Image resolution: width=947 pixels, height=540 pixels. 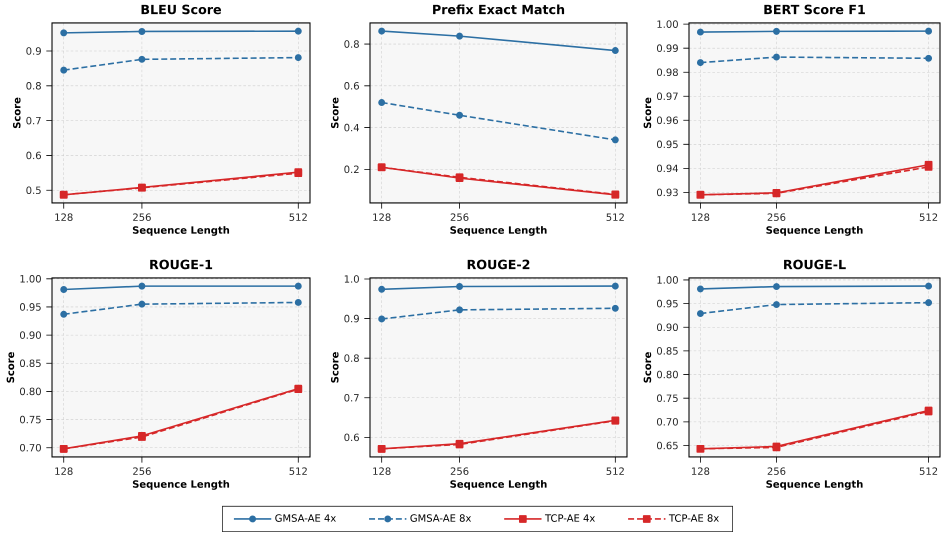 I want to click on y-tick-label: 0.2, so click(x=351, y=170).